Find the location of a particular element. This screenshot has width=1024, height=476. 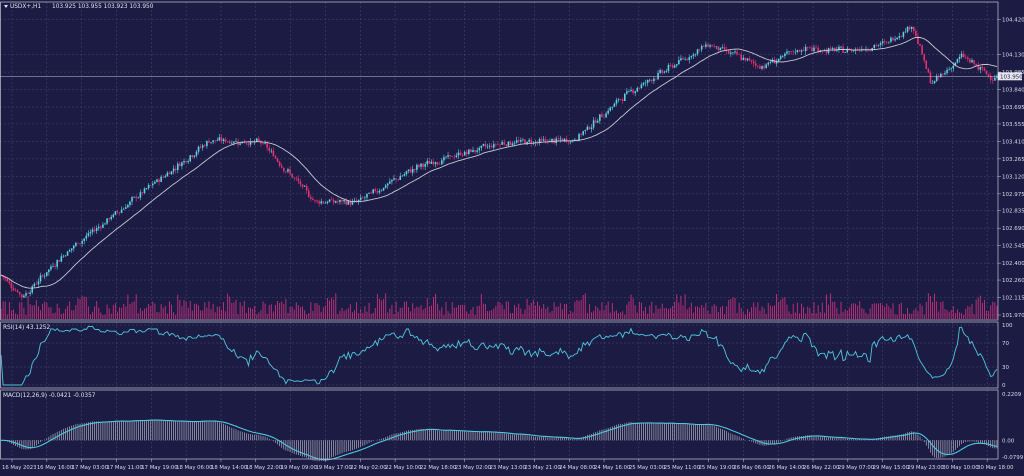

rsi-panel is located at coordinates (499, 355).